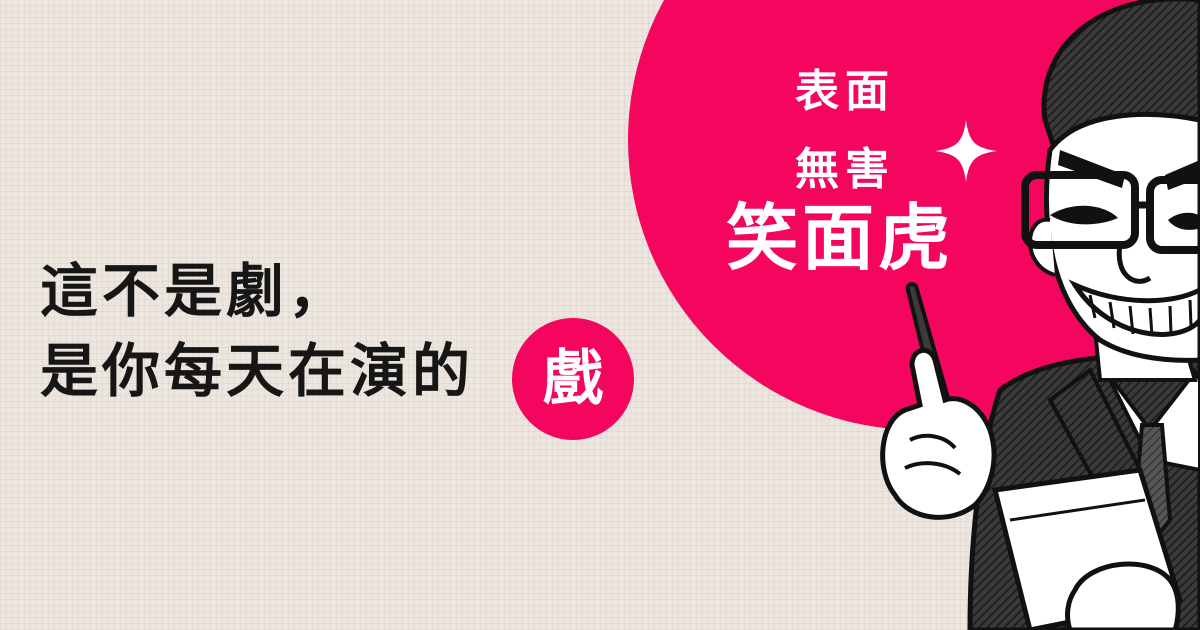 Image resolution: width=1200 pixels, height=630 pixels. What do you see at coordinates (845, 169) in the screenshot?
I see `slogan-line-2: 無害` at bounding box center [845, 169].